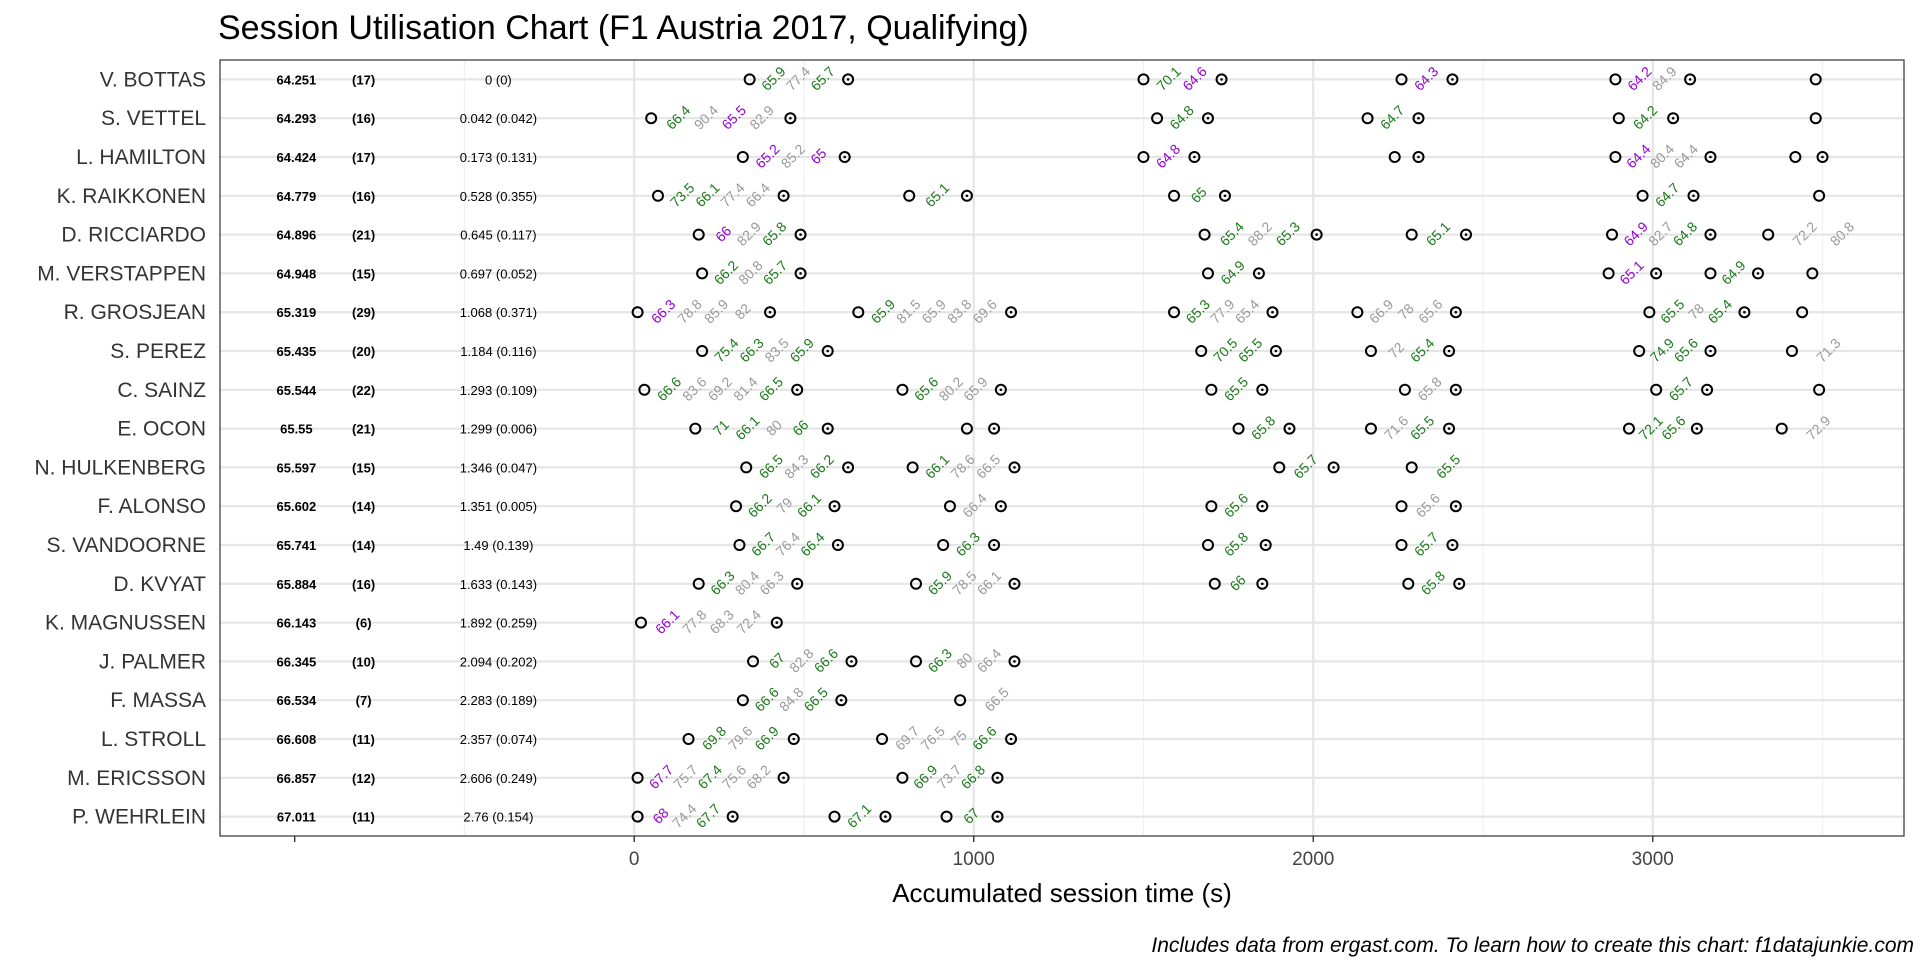 This screenshot has width=1920, height=960. Describe the element at coordinates (151, 506) in the screenshot. I see `driver-name: F. ALONSO` at that location.